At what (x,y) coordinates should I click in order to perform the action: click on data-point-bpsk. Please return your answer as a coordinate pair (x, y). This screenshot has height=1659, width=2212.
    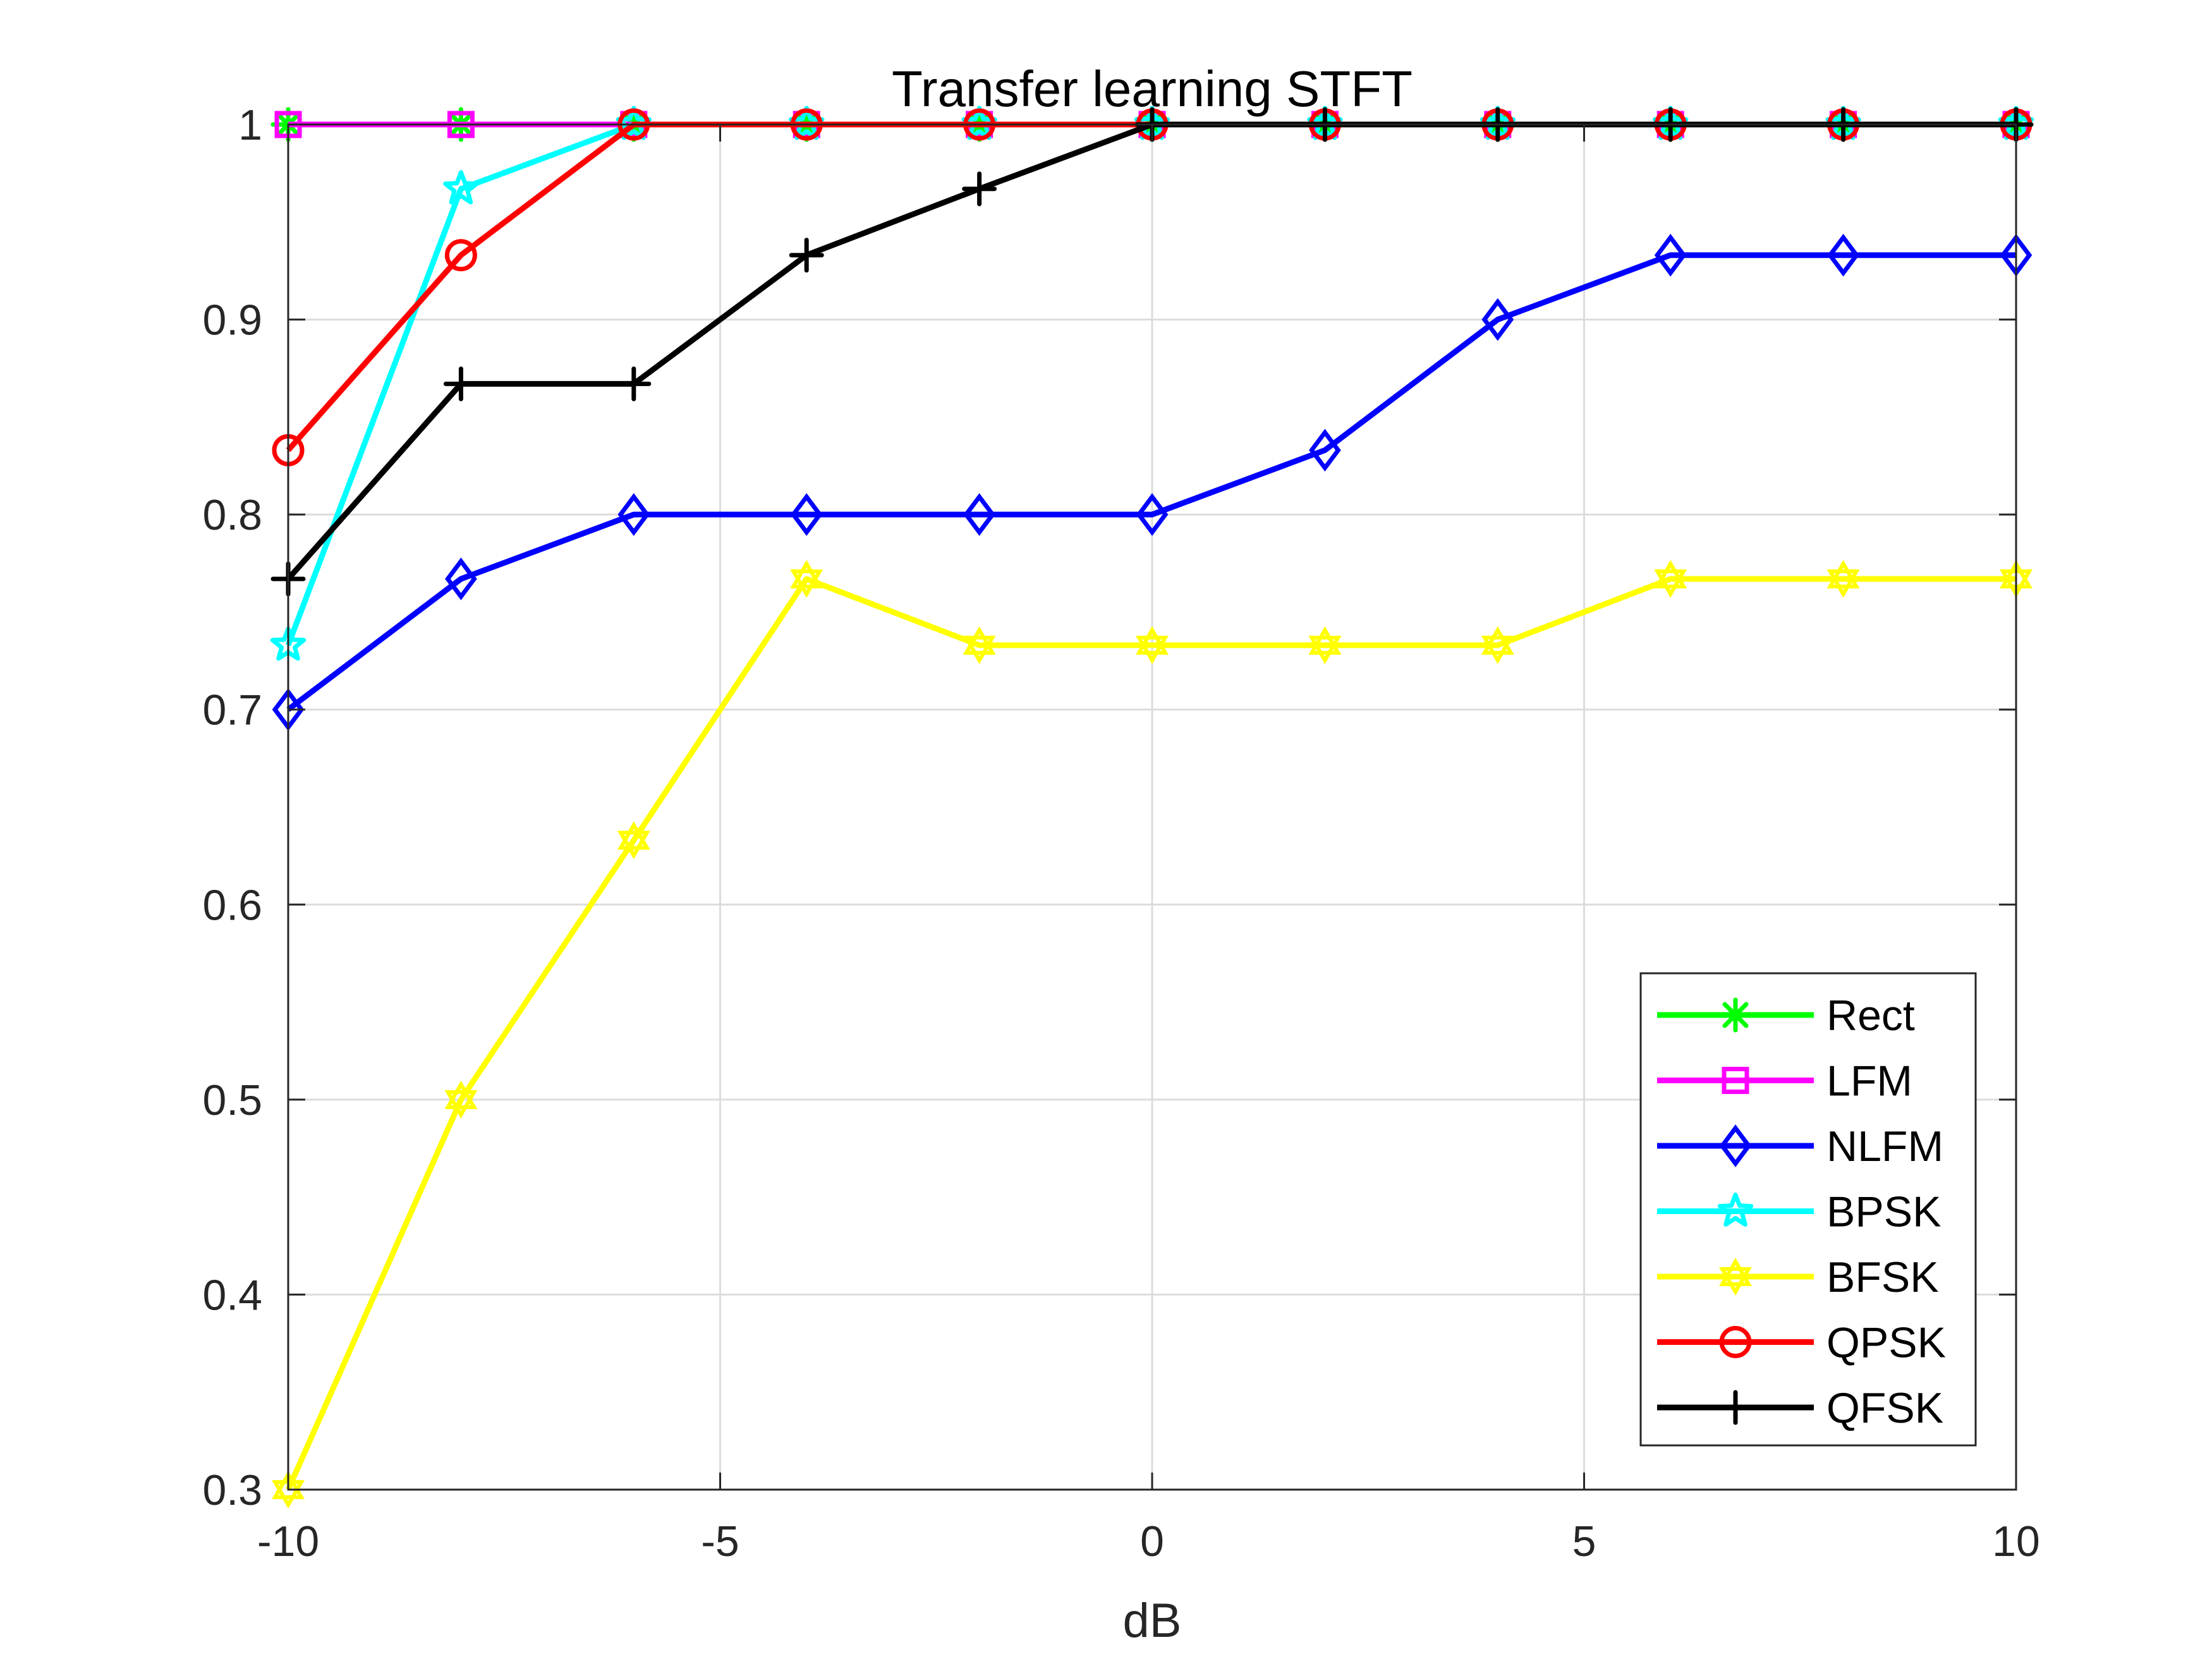
    Looking at the image, I should click on (461, 187).